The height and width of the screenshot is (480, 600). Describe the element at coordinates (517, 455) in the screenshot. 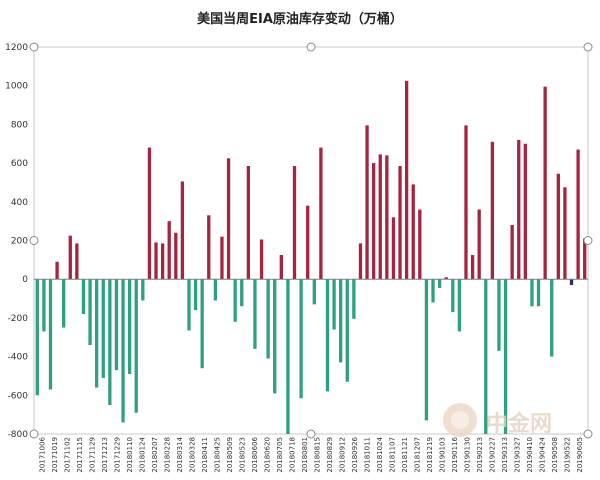

I see `x-tick-label: 20190327` at that location.